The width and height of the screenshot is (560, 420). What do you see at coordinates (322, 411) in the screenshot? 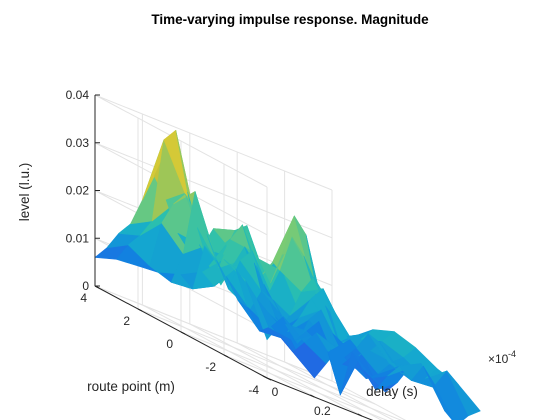
I see `x-tick-label: 0.2` at bounding box center [322, 411].